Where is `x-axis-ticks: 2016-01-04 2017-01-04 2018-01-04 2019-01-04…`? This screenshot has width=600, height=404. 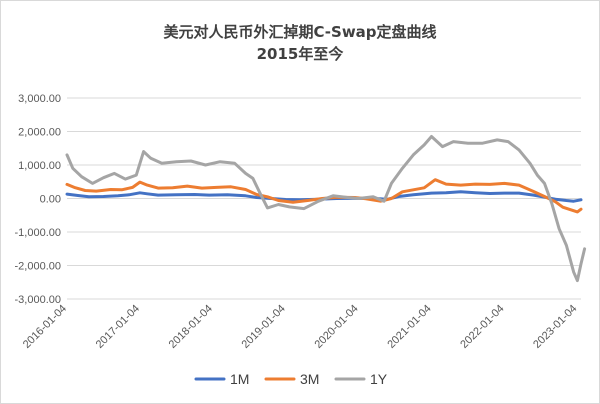 x-axis-ticks: 2016-01-04 2017-01-04 2018-01-04 2019-01-04… is located at coordinates (300, 327).